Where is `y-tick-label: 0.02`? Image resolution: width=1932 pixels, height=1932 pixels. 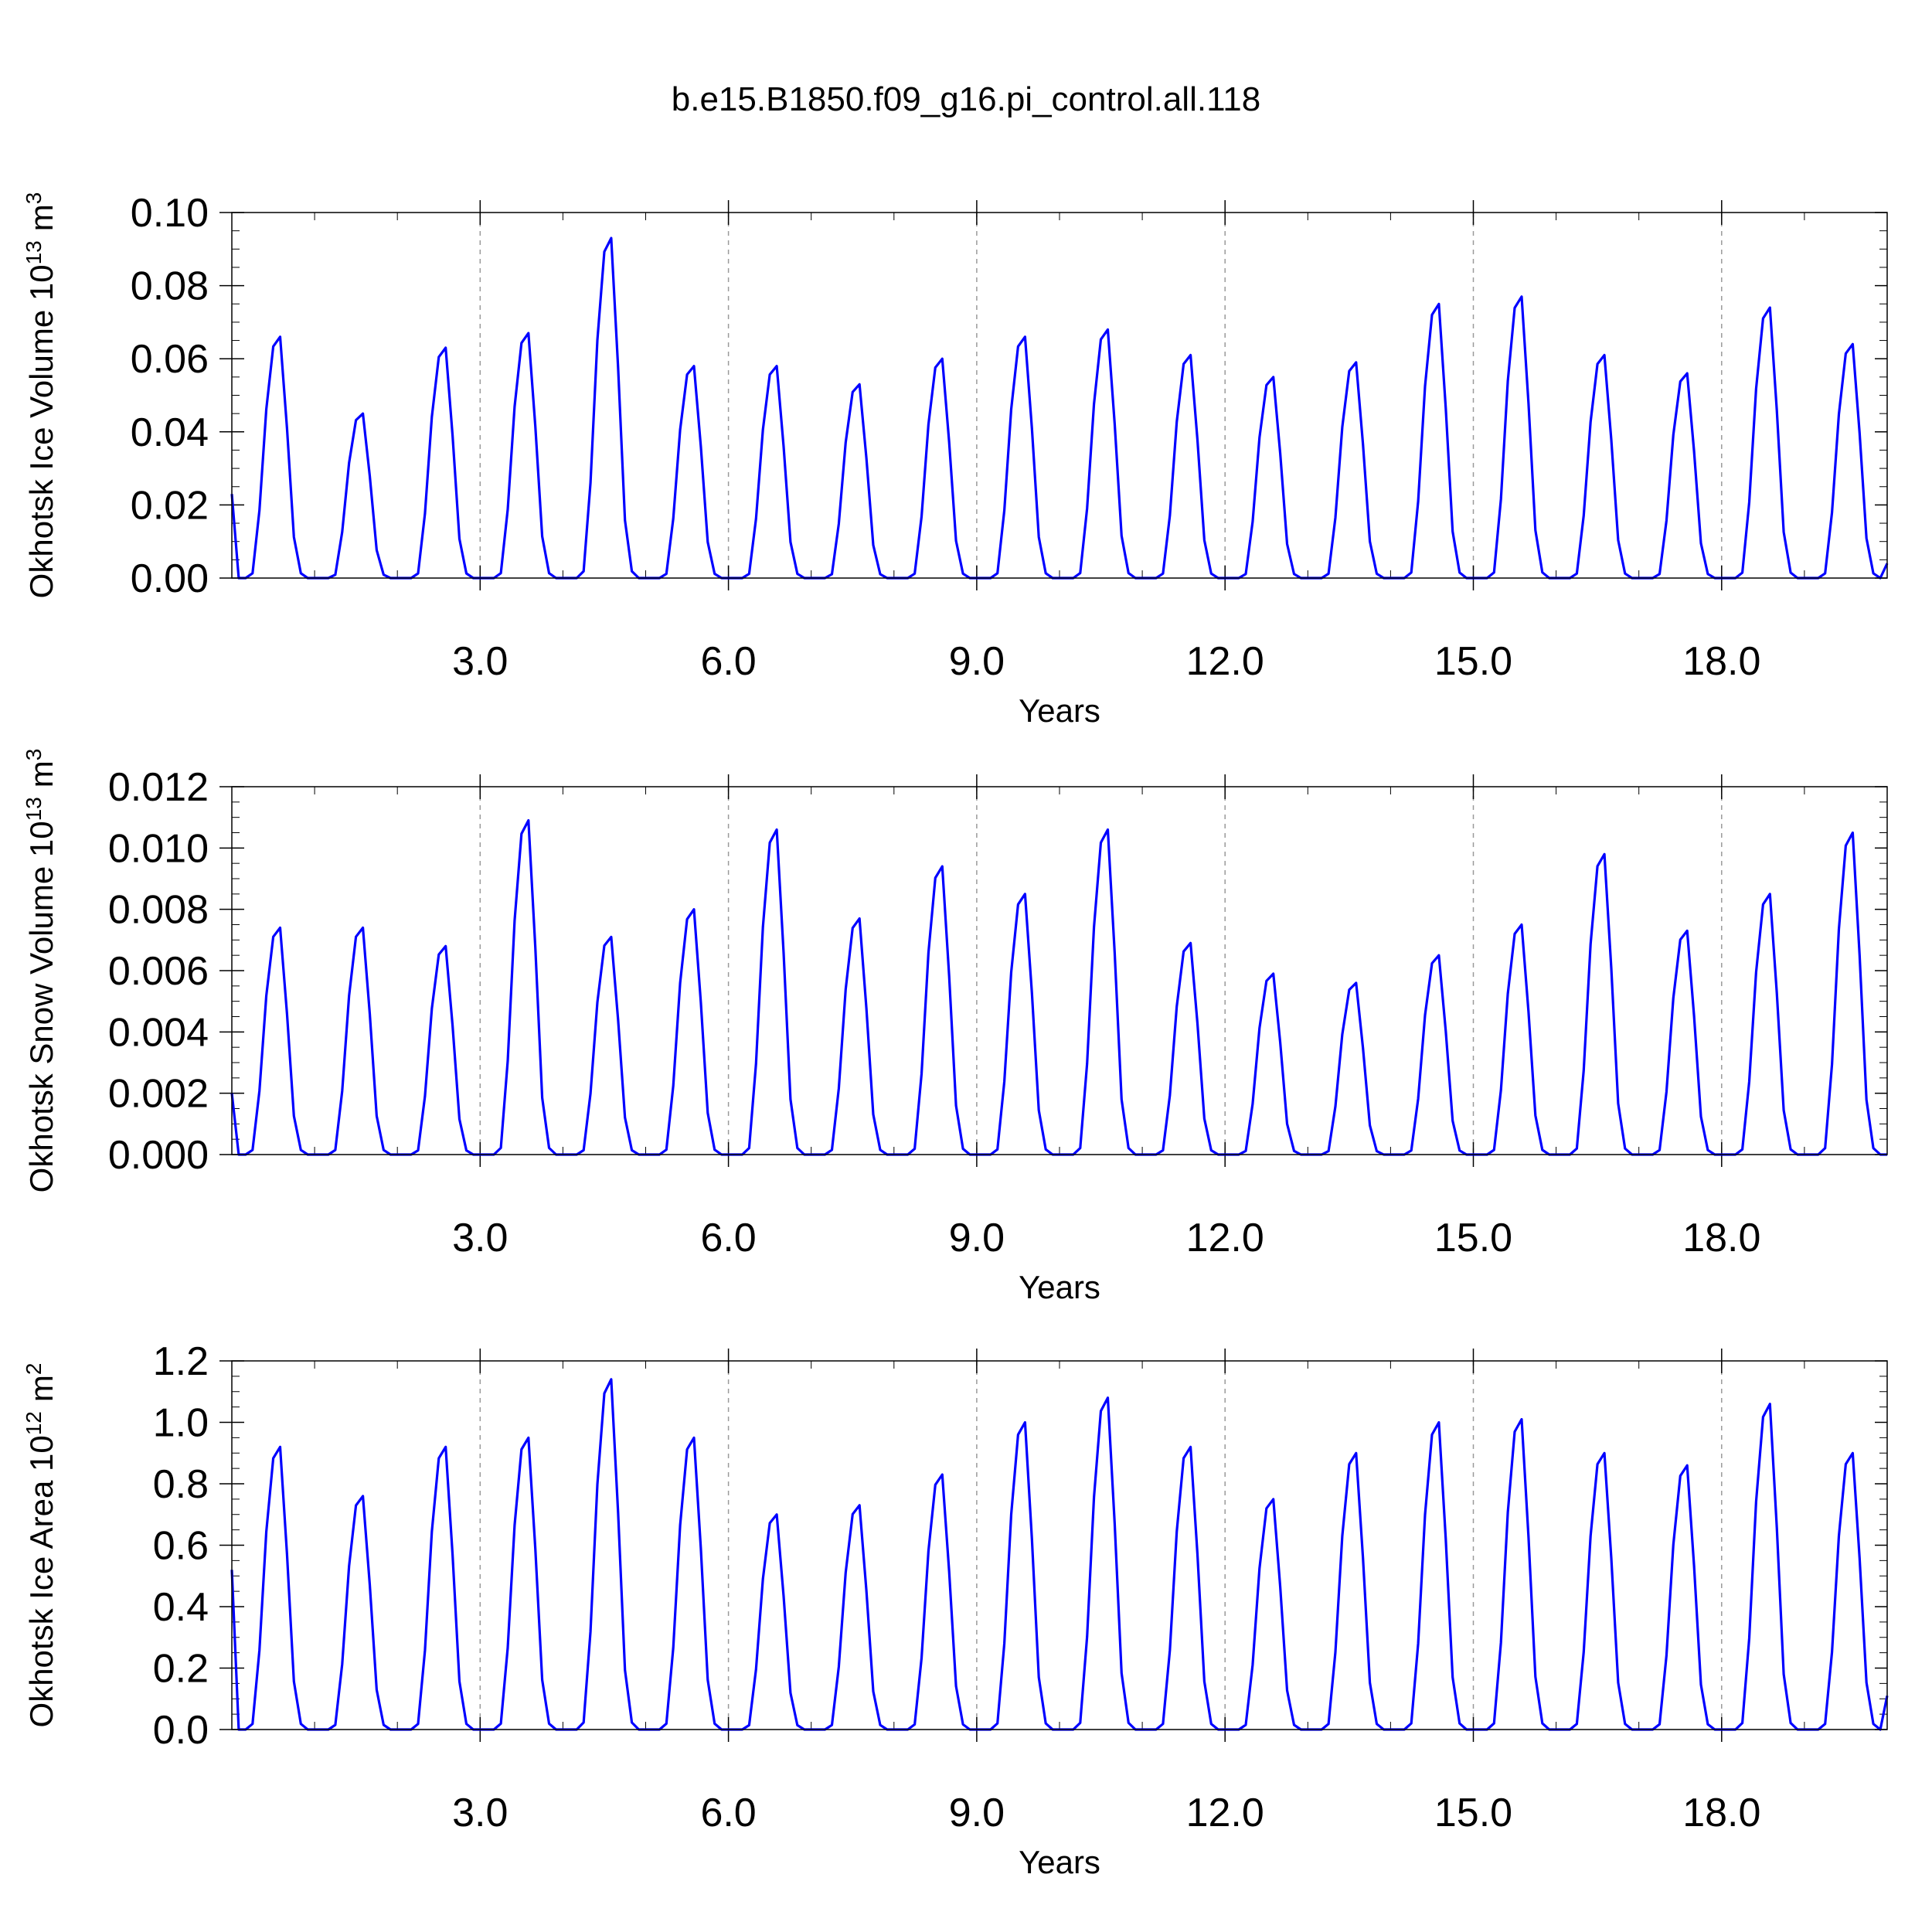
y-tick-label: 0.02 is located at coordinates (170, 506).